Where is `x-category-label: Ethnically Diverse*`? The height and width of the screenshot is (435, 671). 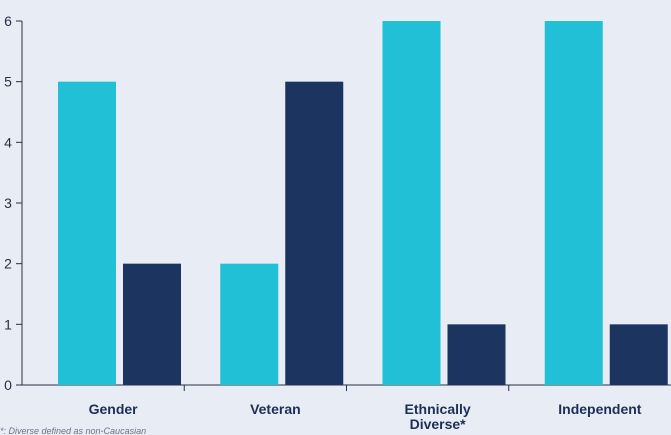 x-category-label: Ethnically Diverse* is located at coordinates (438, 416).